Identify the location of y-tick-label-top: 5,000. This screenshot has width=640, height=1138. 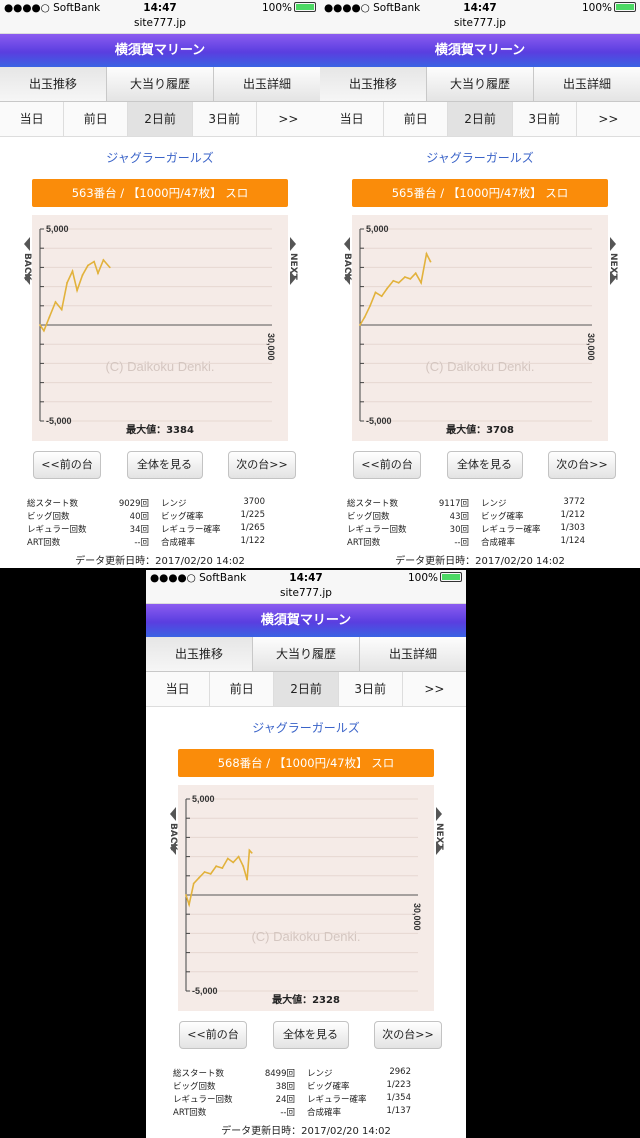
(203, 799).